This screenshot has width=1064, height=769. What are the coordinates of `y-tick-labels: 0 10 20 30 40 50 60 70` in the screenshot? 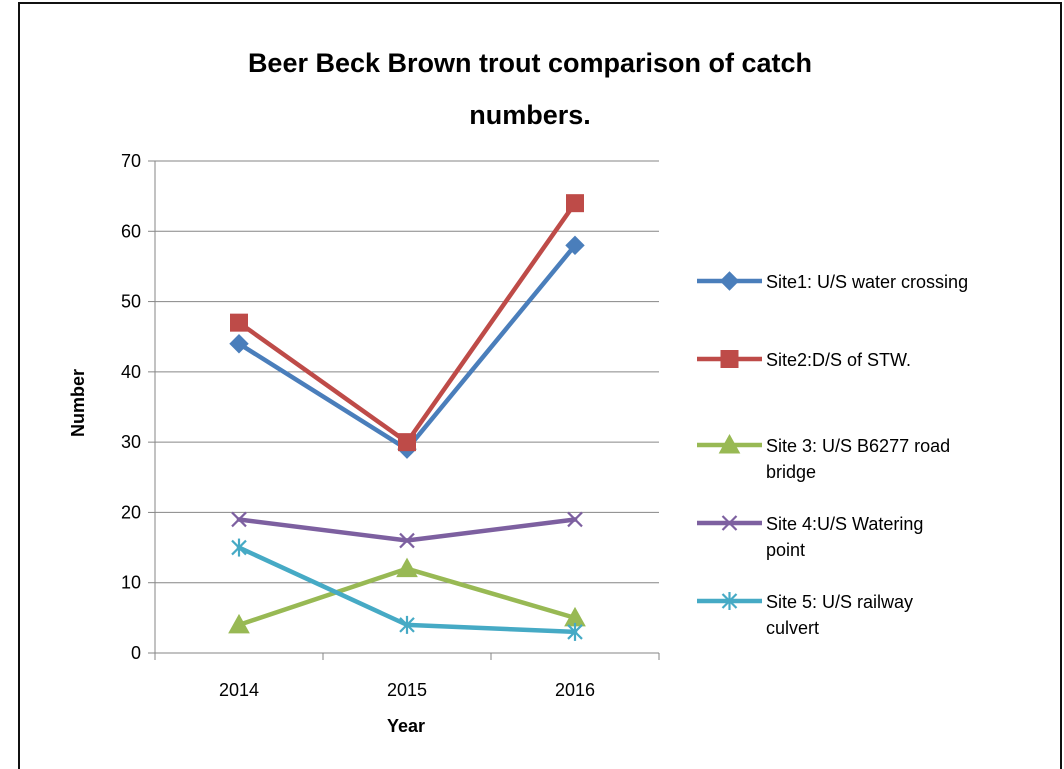 It's located at (131, 407).